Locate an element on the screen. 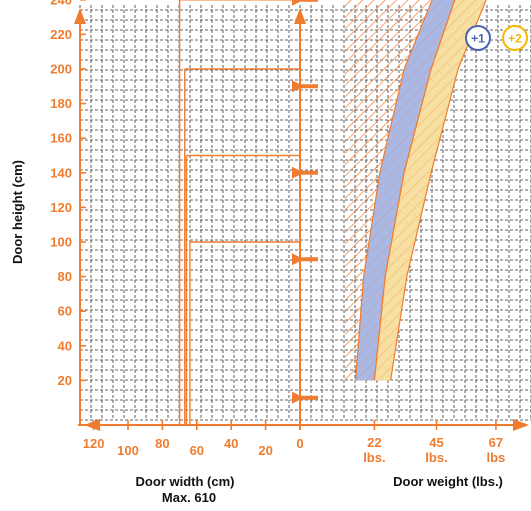 Image resolution: width=531 pixels, height=511 pixels. x-tick-label-width: 60 is located at coordinates (197, 450).